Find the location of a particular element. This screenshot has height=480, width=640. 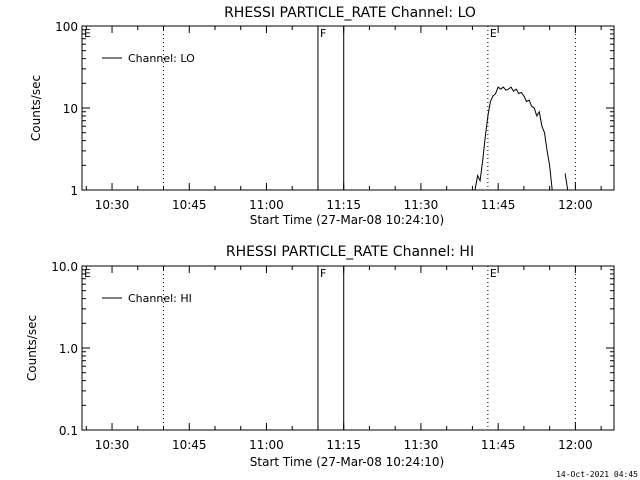

x-axis-label-hi: Start Time (27-Mar-08 10:24:10) is located at coordinates (347, 462).